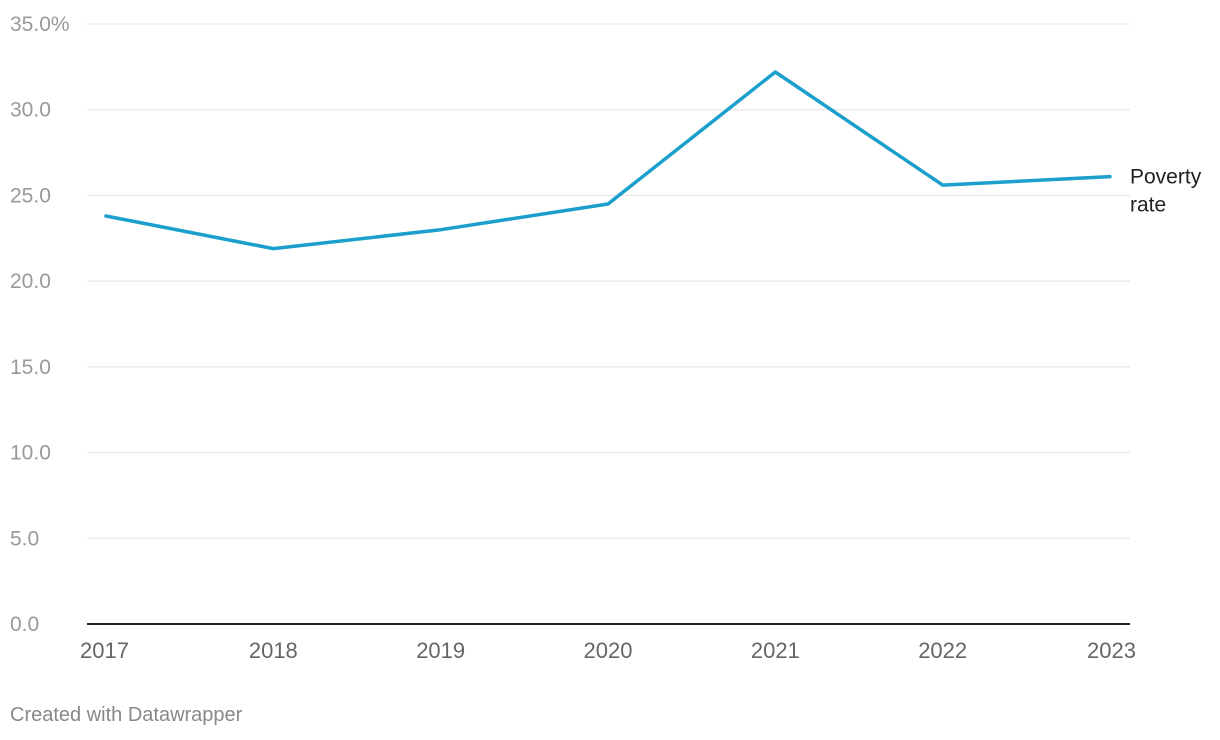 The width and height of the screenshot is (1220, 740). Describe the element at coordinates (273, 650) in the screenshot. I see `x-tick-label: 2018` at that location.